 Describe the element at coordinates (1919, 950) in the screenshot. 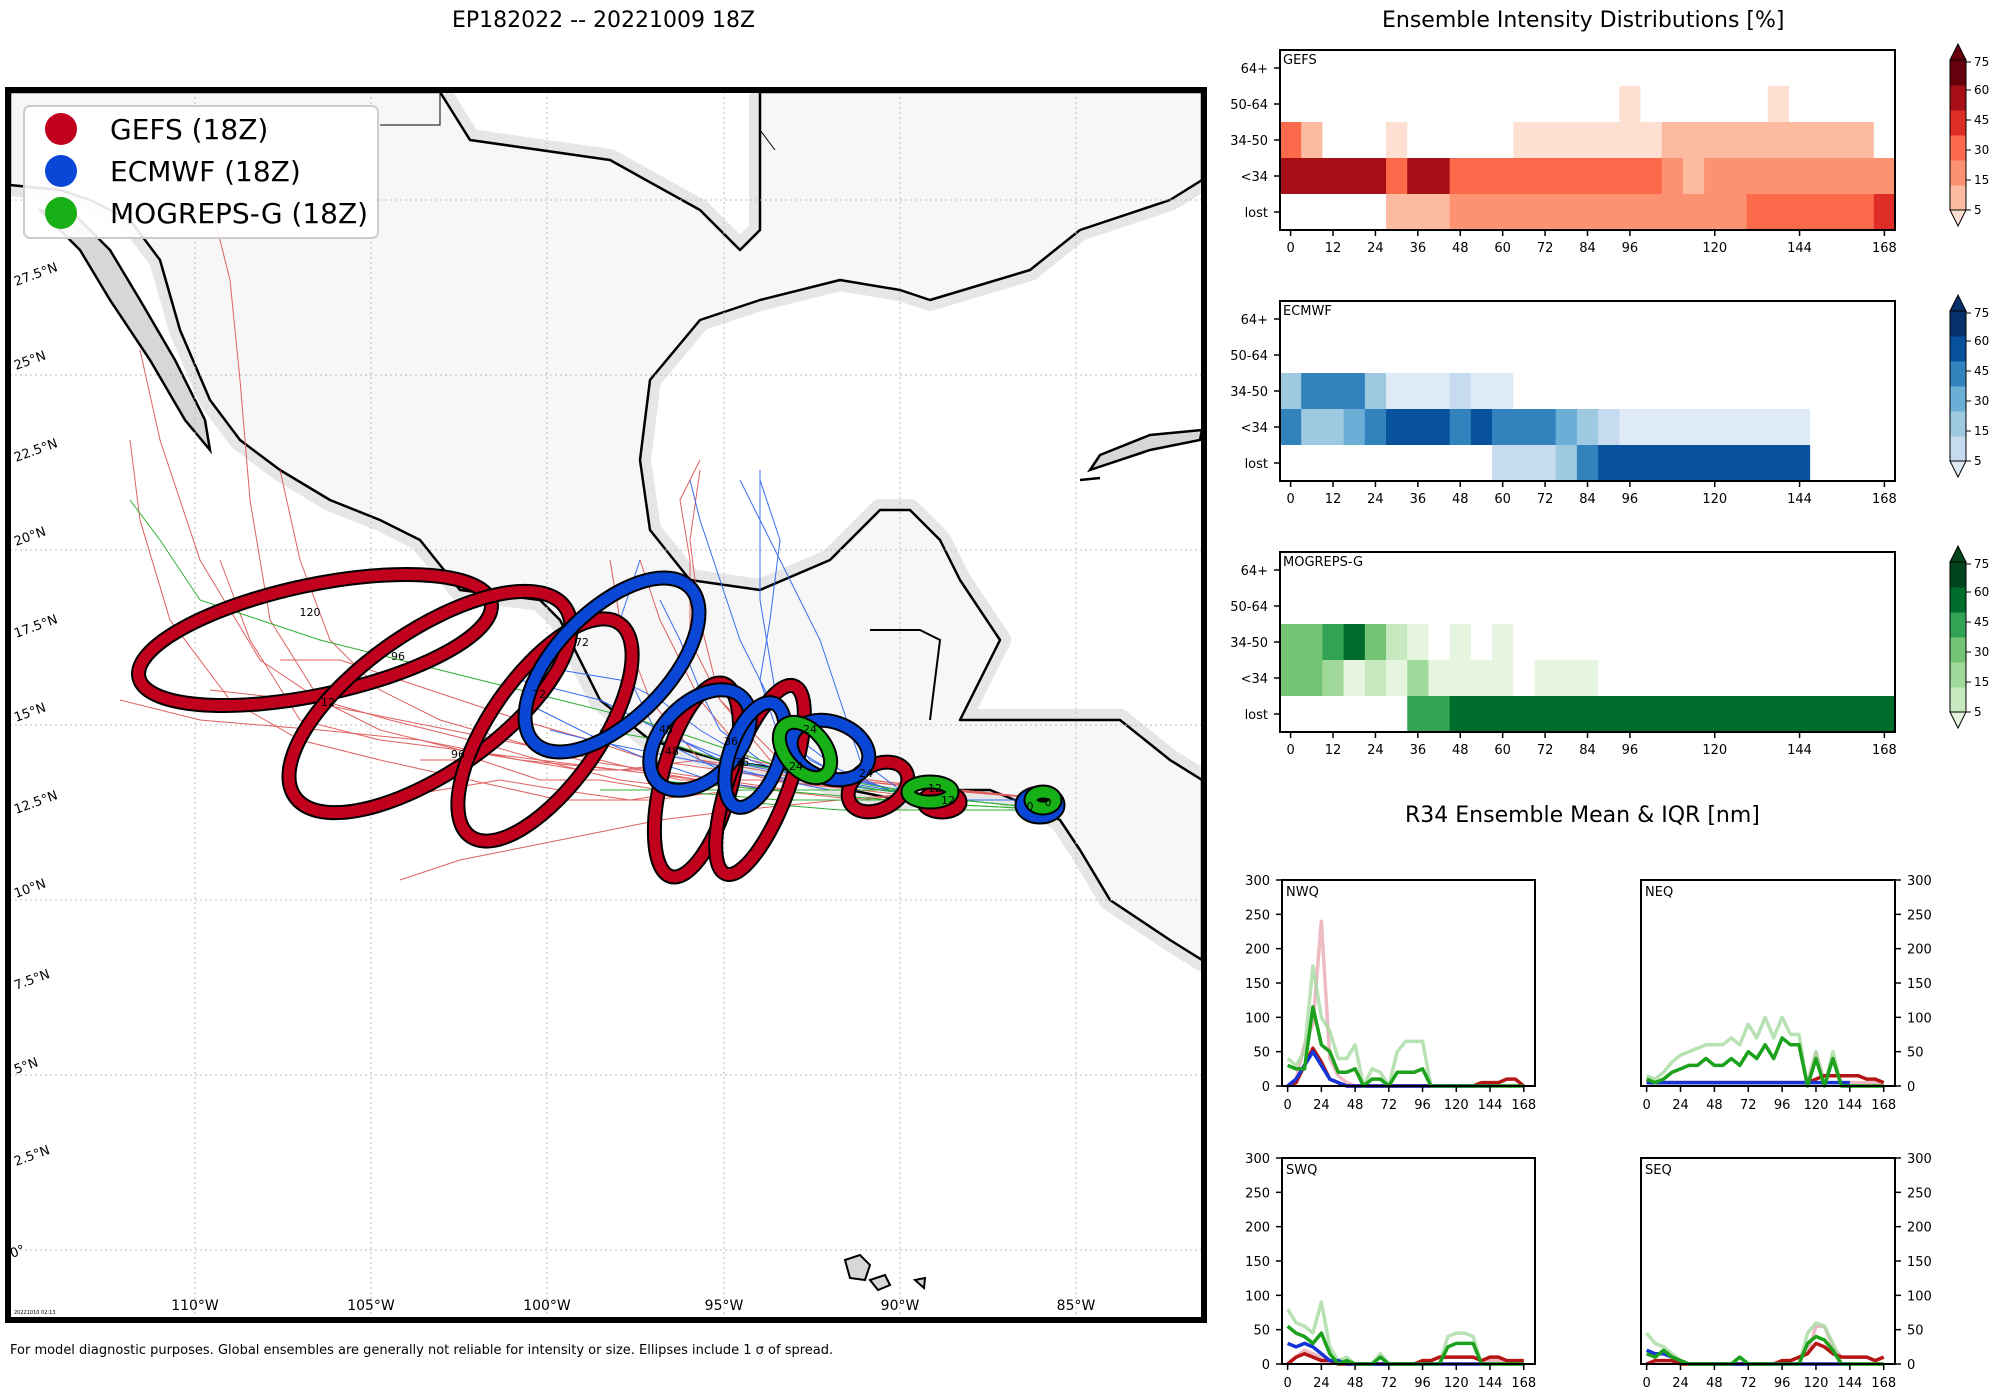

I see `y-tick-label: 200` at that location.